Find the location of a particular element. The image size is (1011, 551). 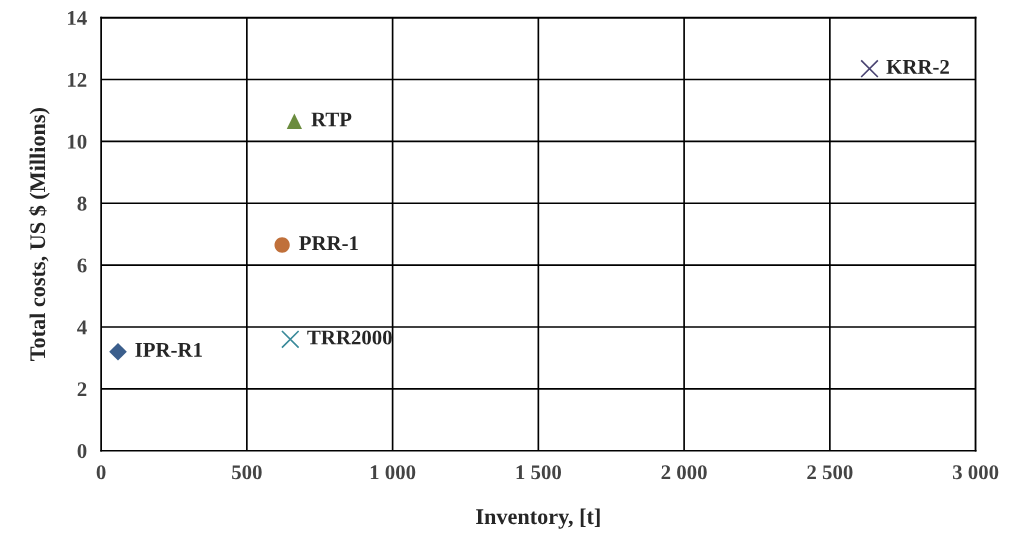

series-label: IPR-R1 is located at coordinates (168, 349).